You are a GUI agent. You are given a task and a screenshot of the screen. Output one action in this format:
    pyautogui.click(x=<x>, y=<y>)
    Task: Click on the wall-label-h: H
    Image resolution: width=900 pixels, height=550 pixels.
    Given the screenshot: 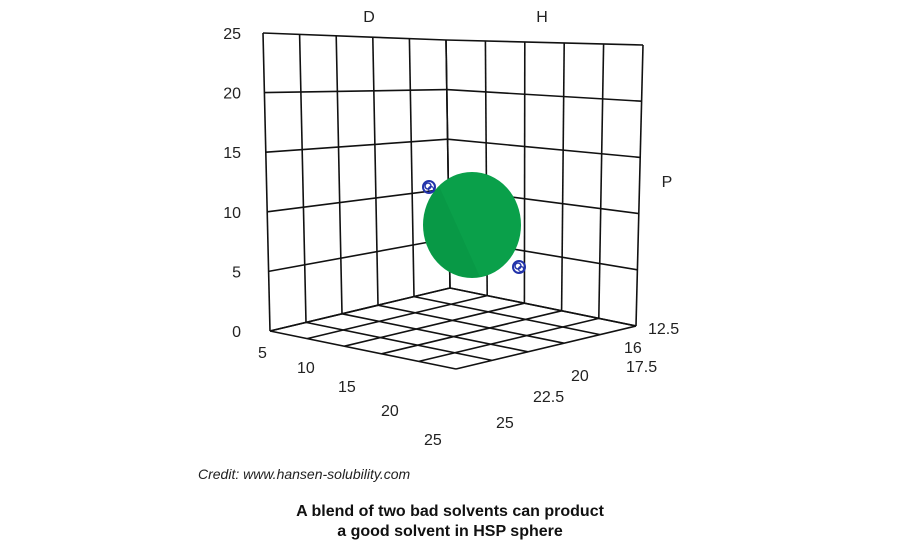 What is the action you would take?
    pyautogui.click(x=542, y=17)
    